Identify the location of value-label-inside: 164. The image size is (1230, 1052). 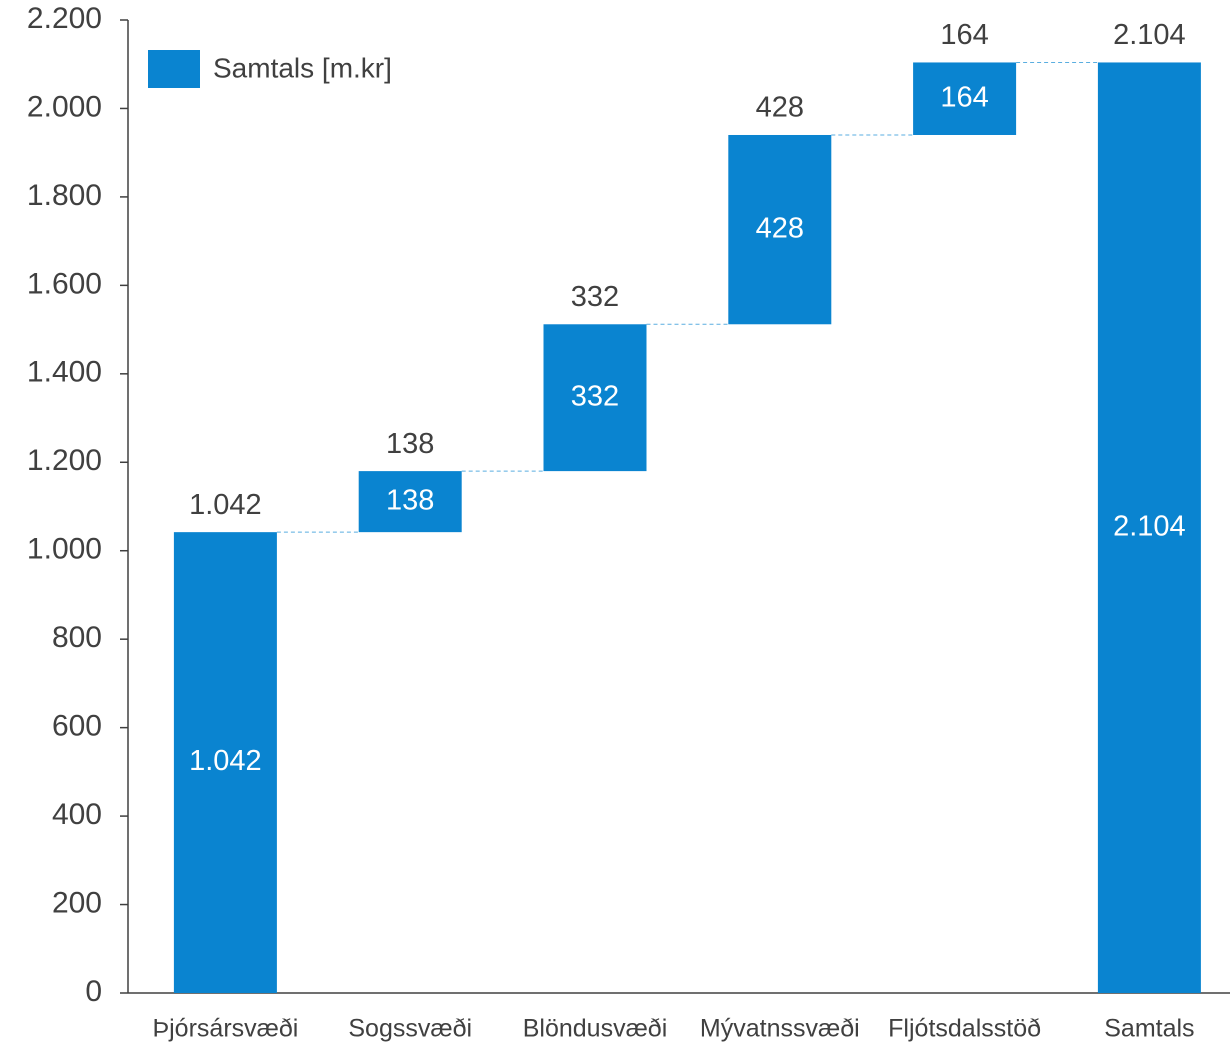
(964, 97).